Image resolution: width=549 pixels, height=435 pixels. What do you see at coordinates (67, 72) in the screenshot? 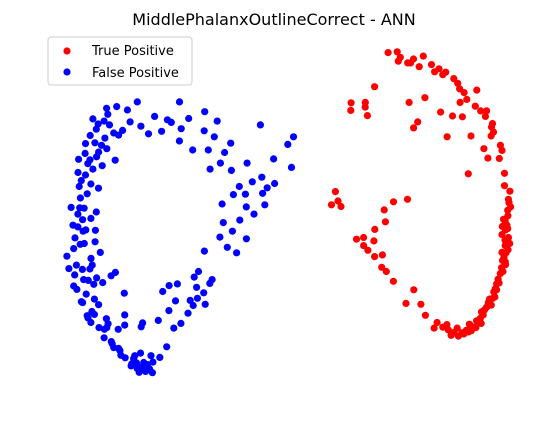
I see `legend-marker-false-positive` at bounding box center [67, 72].